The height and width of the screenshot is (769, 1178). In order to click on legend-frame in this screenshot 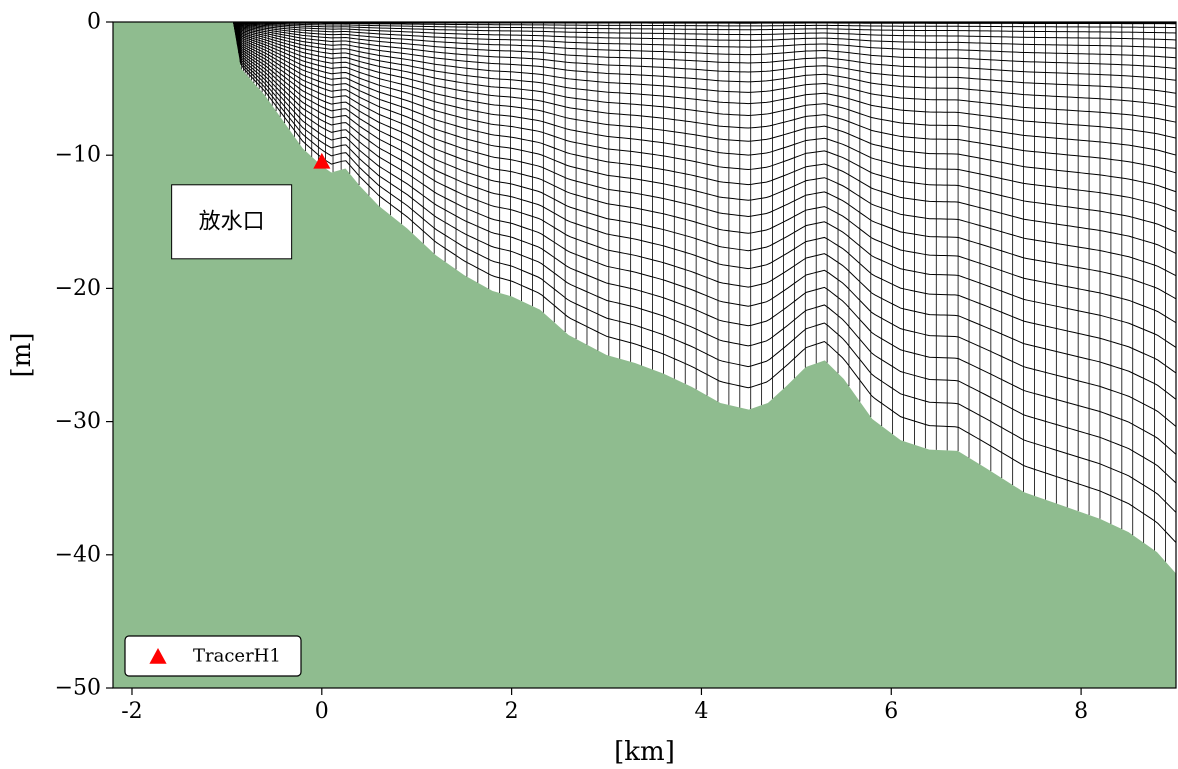, I will do `click(213, 656)`.